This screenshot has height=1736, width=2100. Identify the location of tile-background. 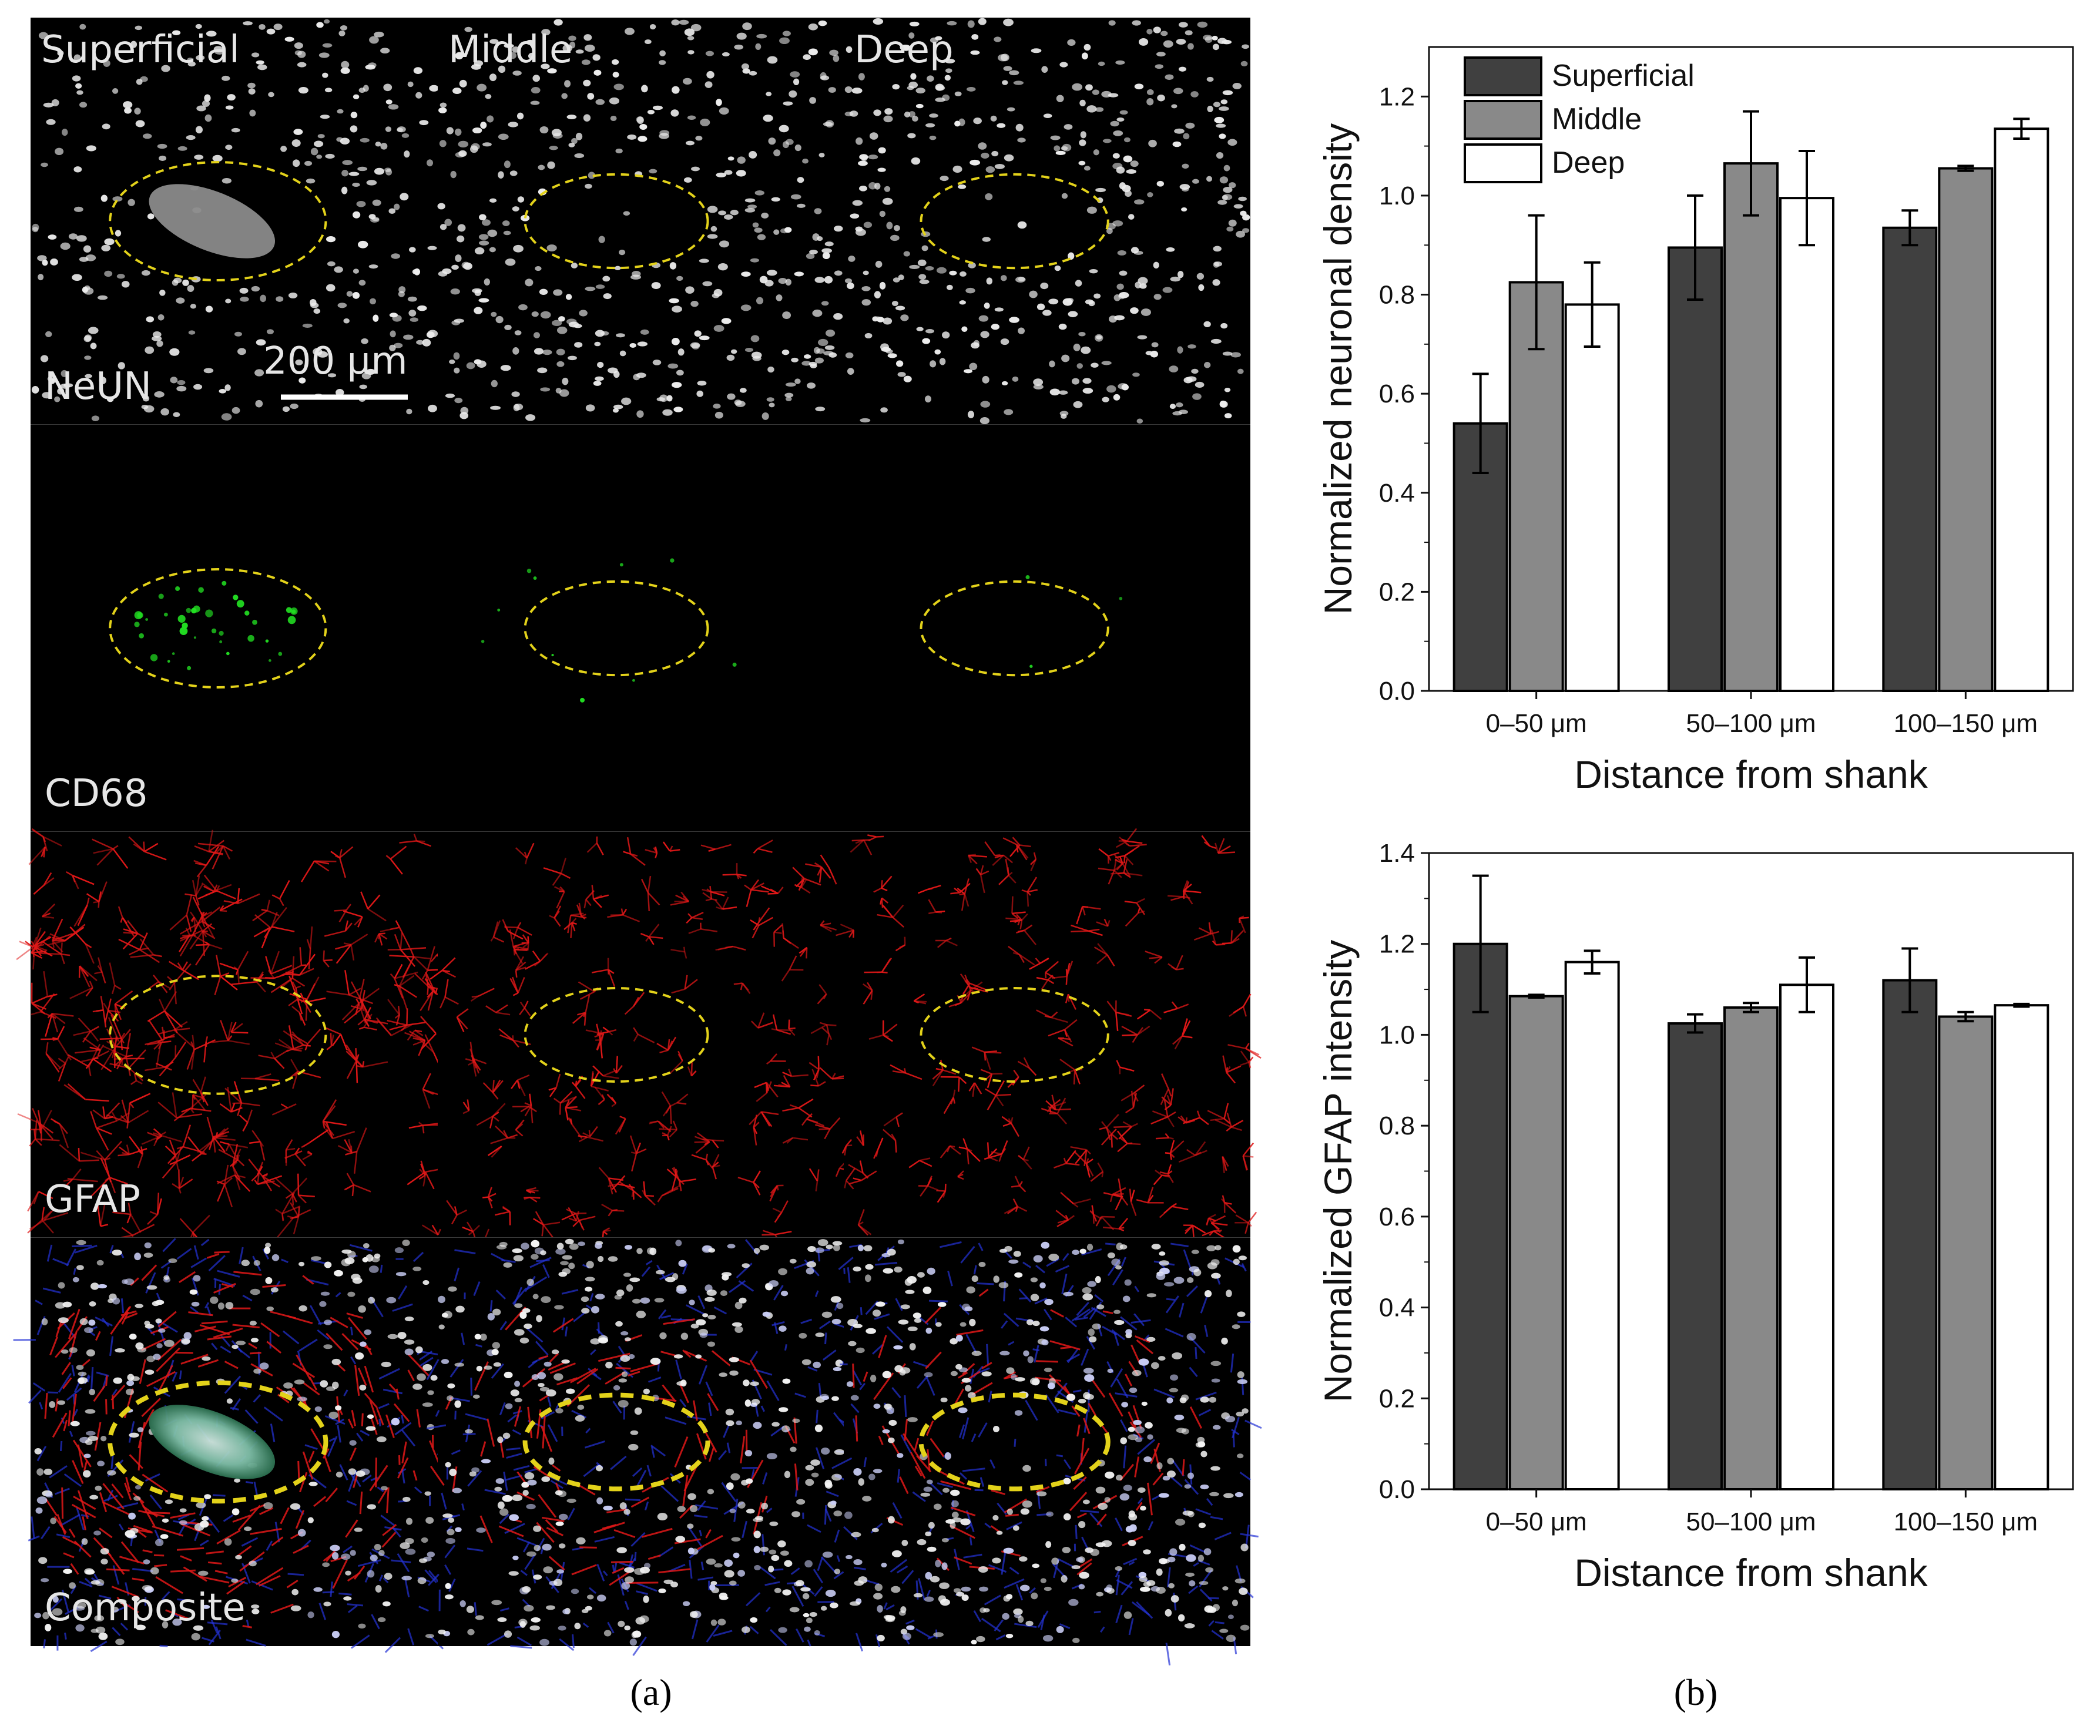
(1047, 1035).